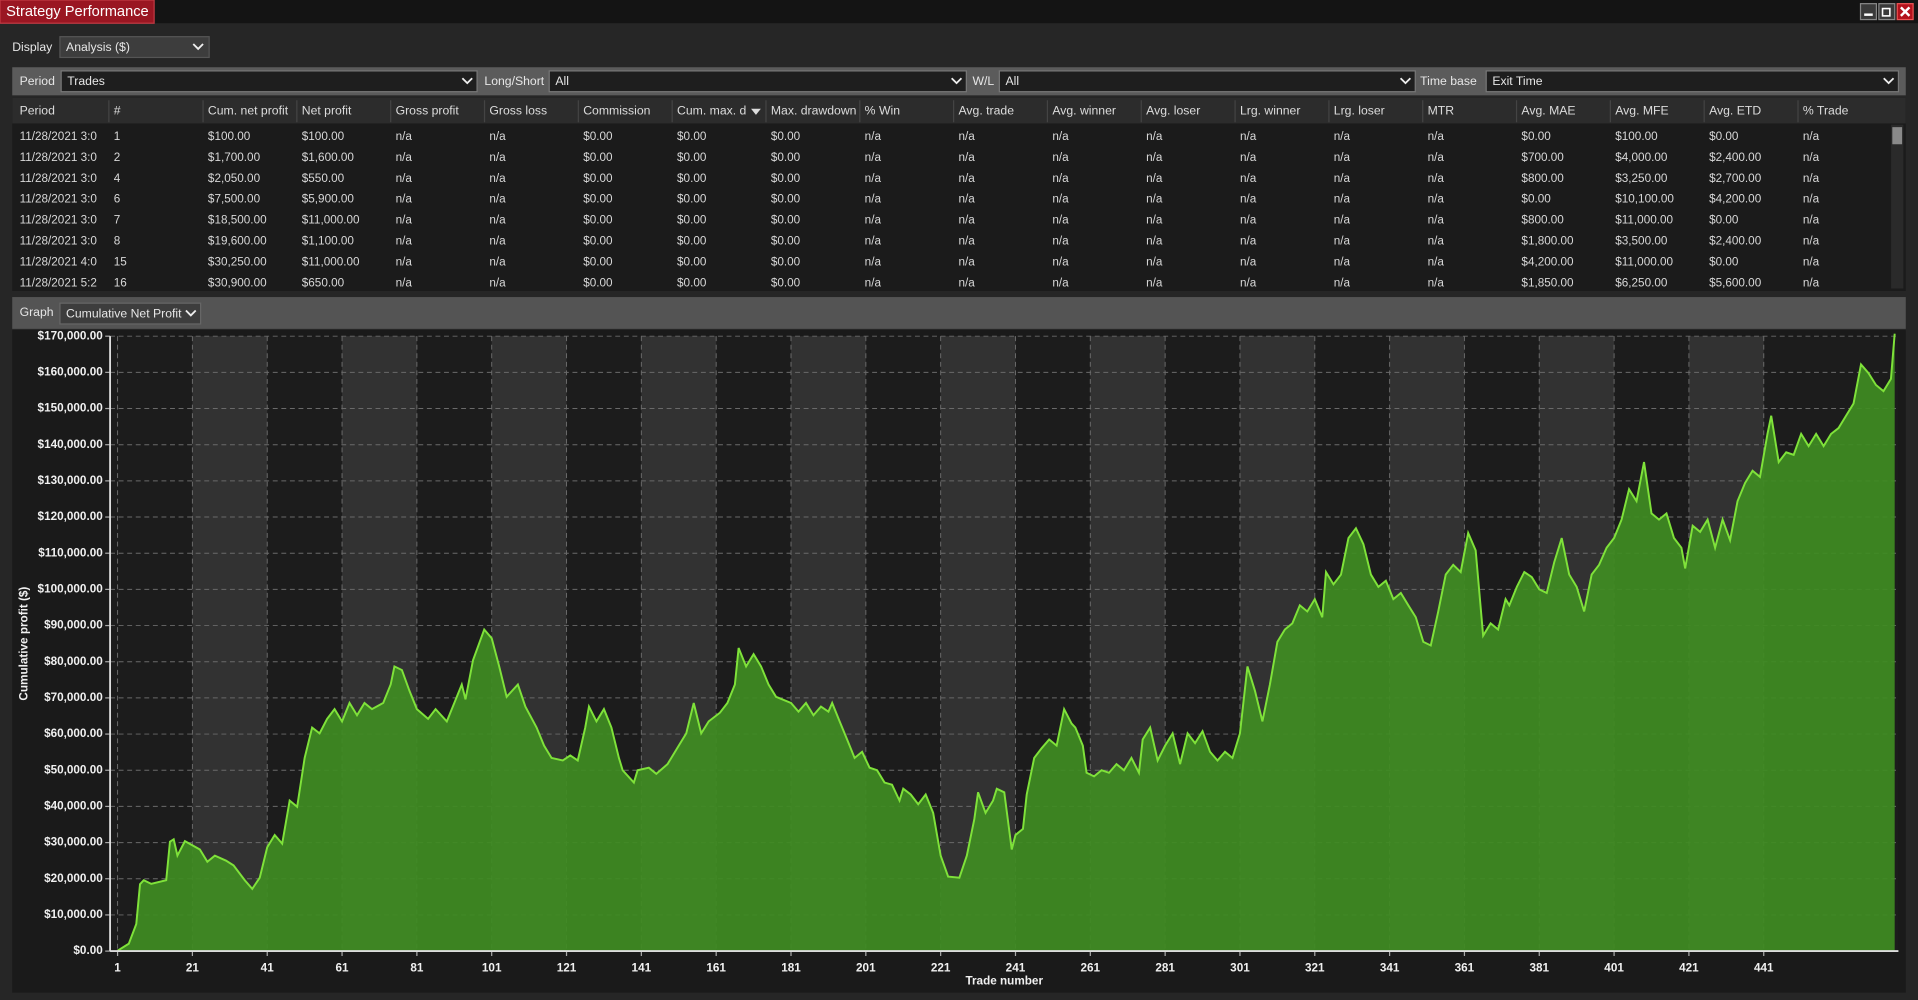 Image resolution: width=1918 pixels, height=1000 pixels. Describe the element at coordinates (121, 261) in the screenshot. I see `table-cell: 15` at that location.